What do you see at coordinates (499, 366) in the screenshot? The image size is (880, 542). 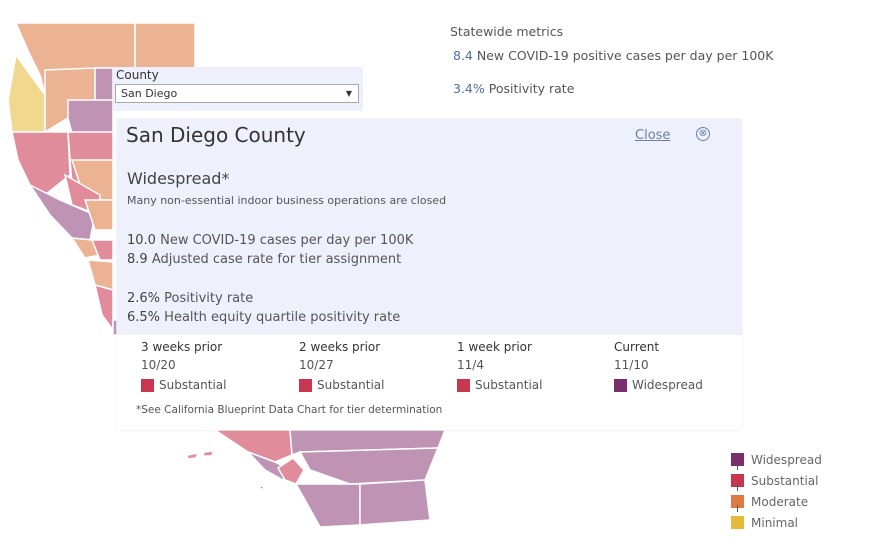 I see `history-column: 1 week prior 11/4 Substantial` at bounding box center [499, 366].